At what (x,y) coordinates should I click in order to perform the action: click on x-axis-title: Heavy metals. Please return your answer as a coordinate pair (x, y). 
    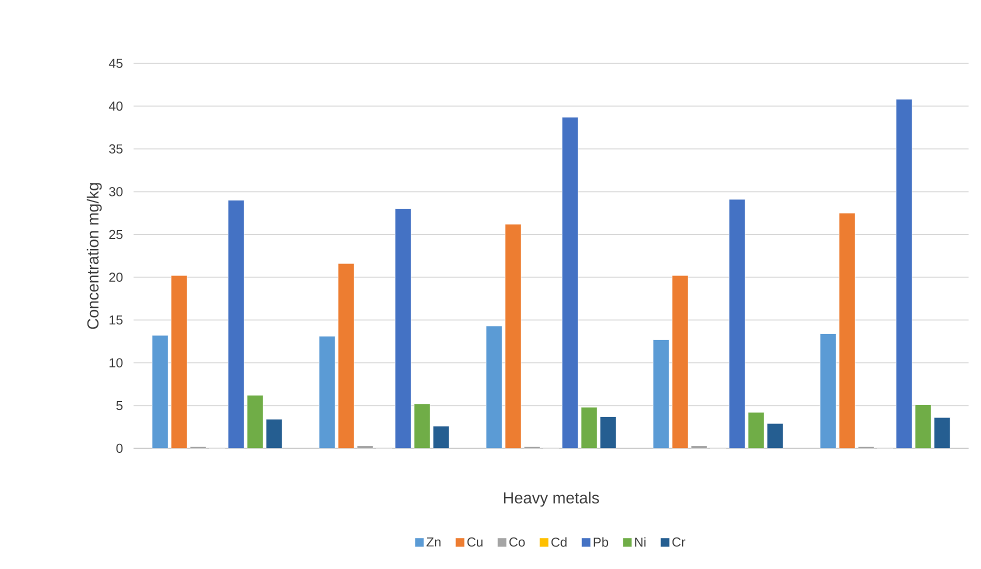
    Looking at the image, I should click on (551, 499).